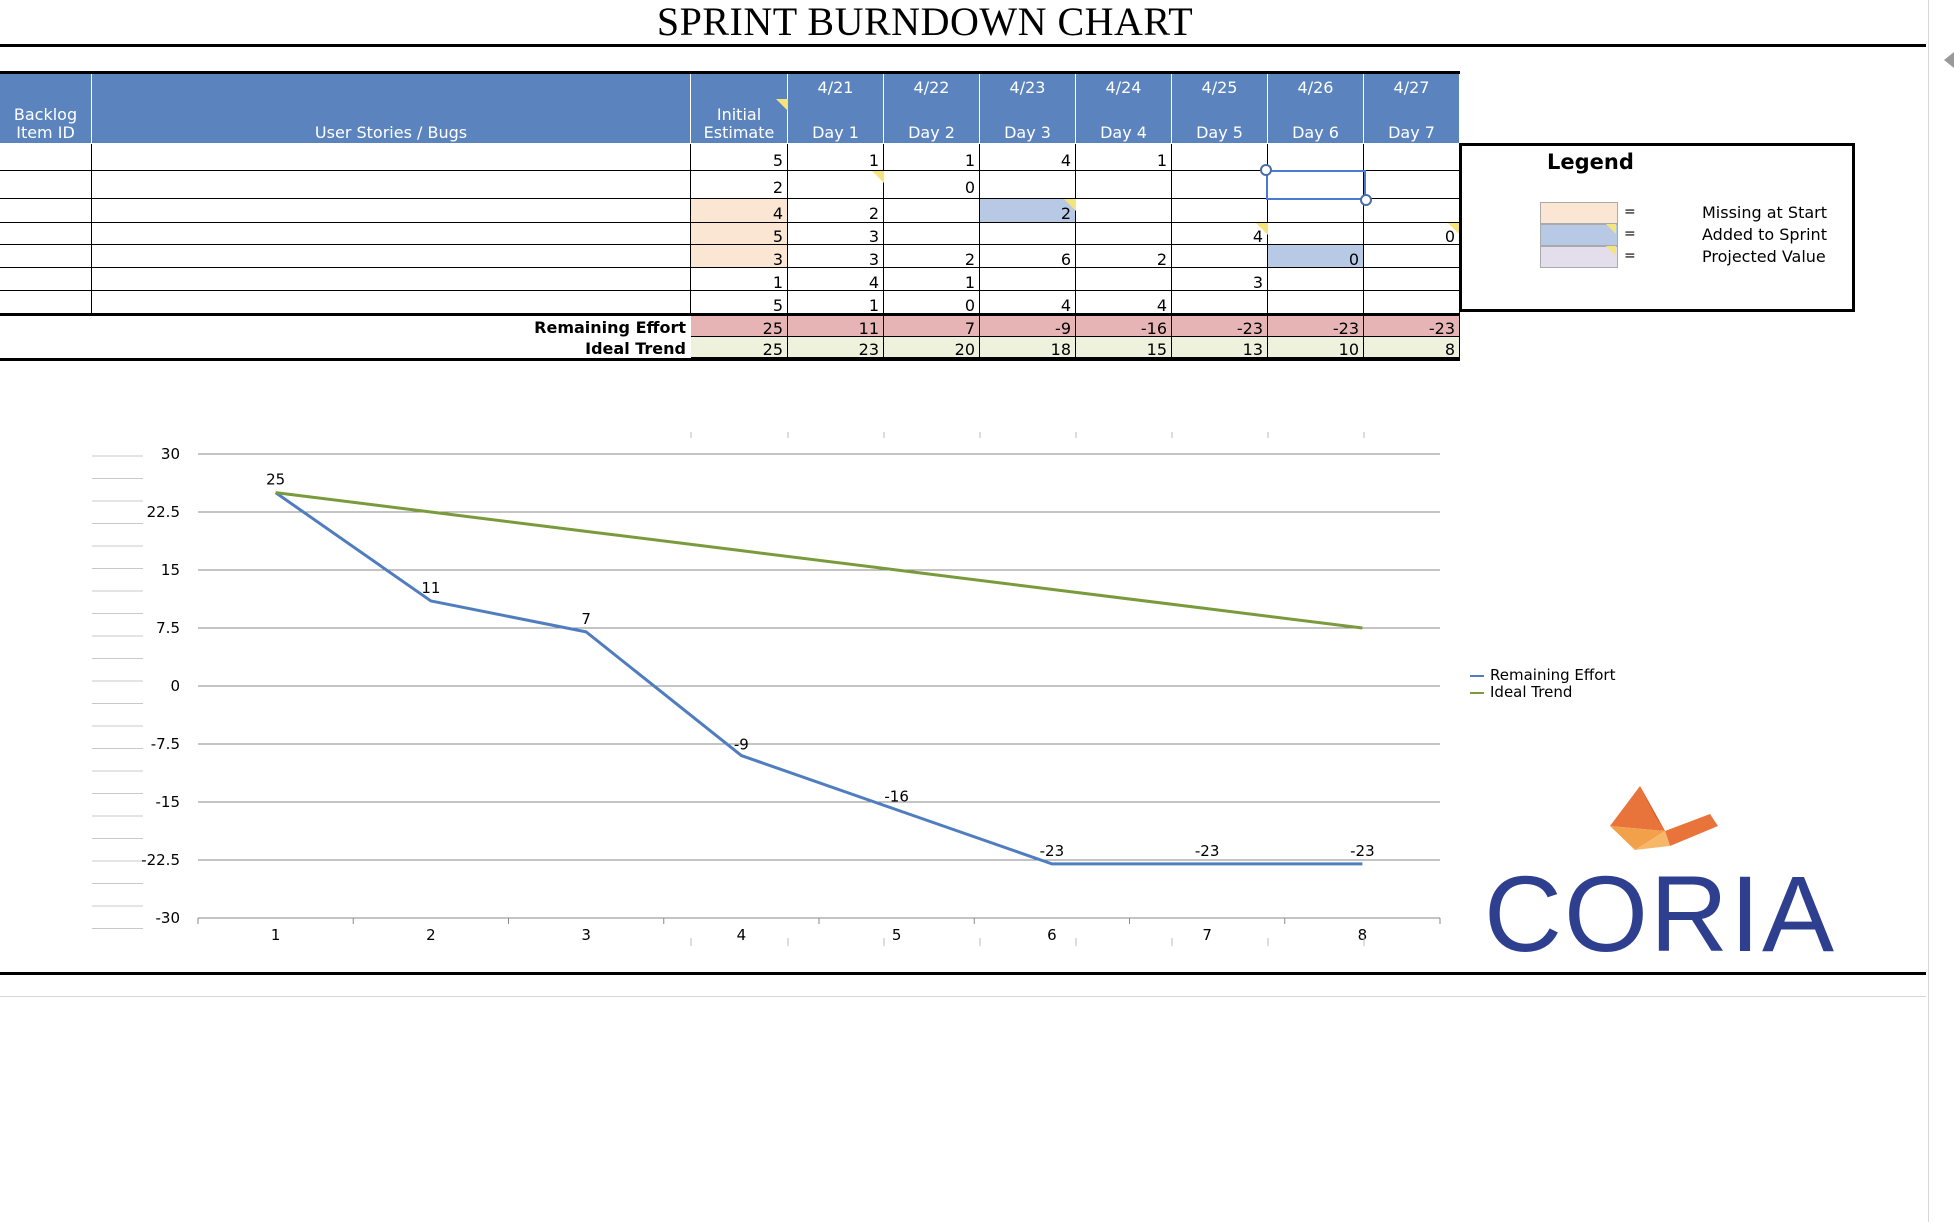 Image resolution: width=1954 pixels, height=1222 pixels. What do you see at coordinates (932, 327) in the screenshot?
I see `remaining-value-cell: 7` at bounding box center [932, 327].